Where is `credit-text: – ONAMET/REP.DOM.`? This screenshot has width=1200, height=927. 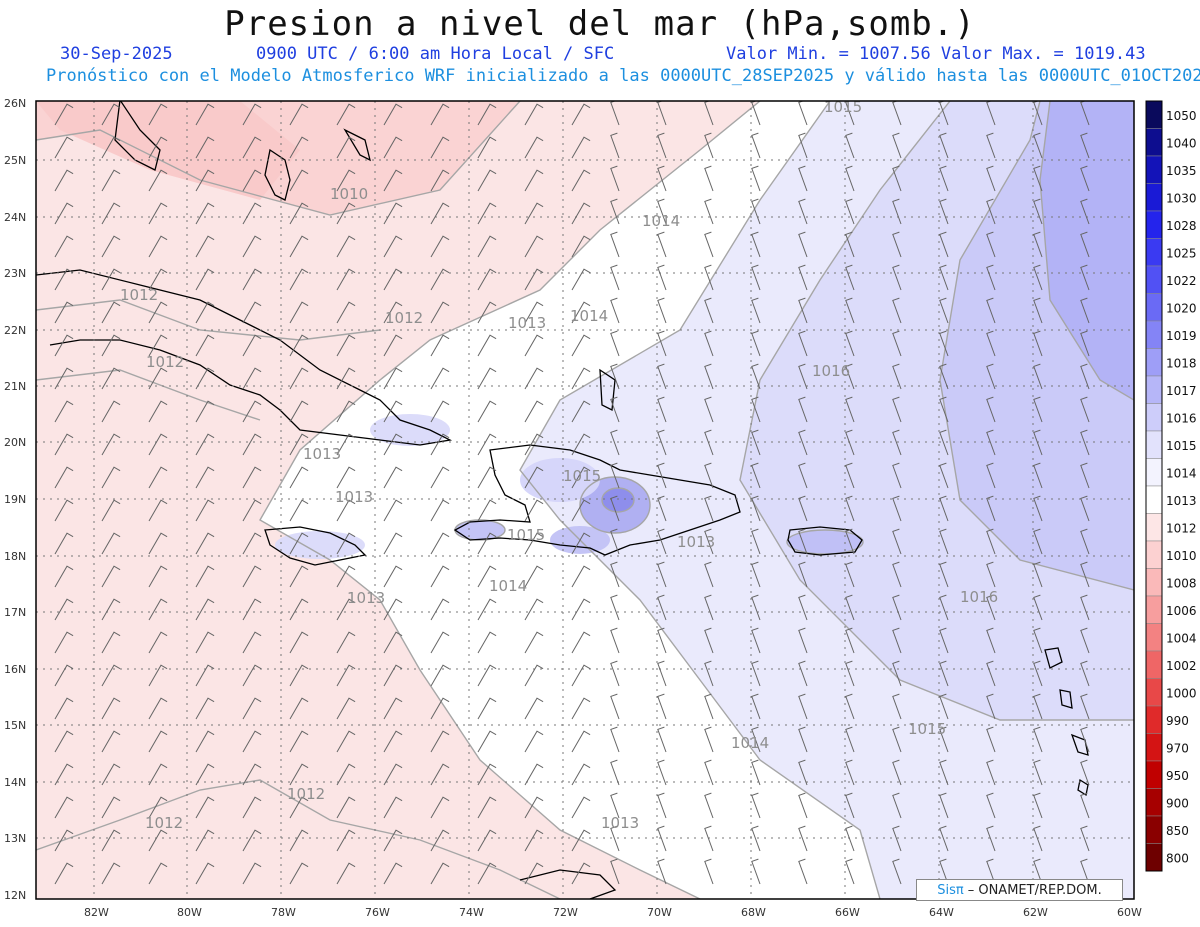 credit-text: – ONAMET/REP.DOM. is located at coordinates (1034, 890).